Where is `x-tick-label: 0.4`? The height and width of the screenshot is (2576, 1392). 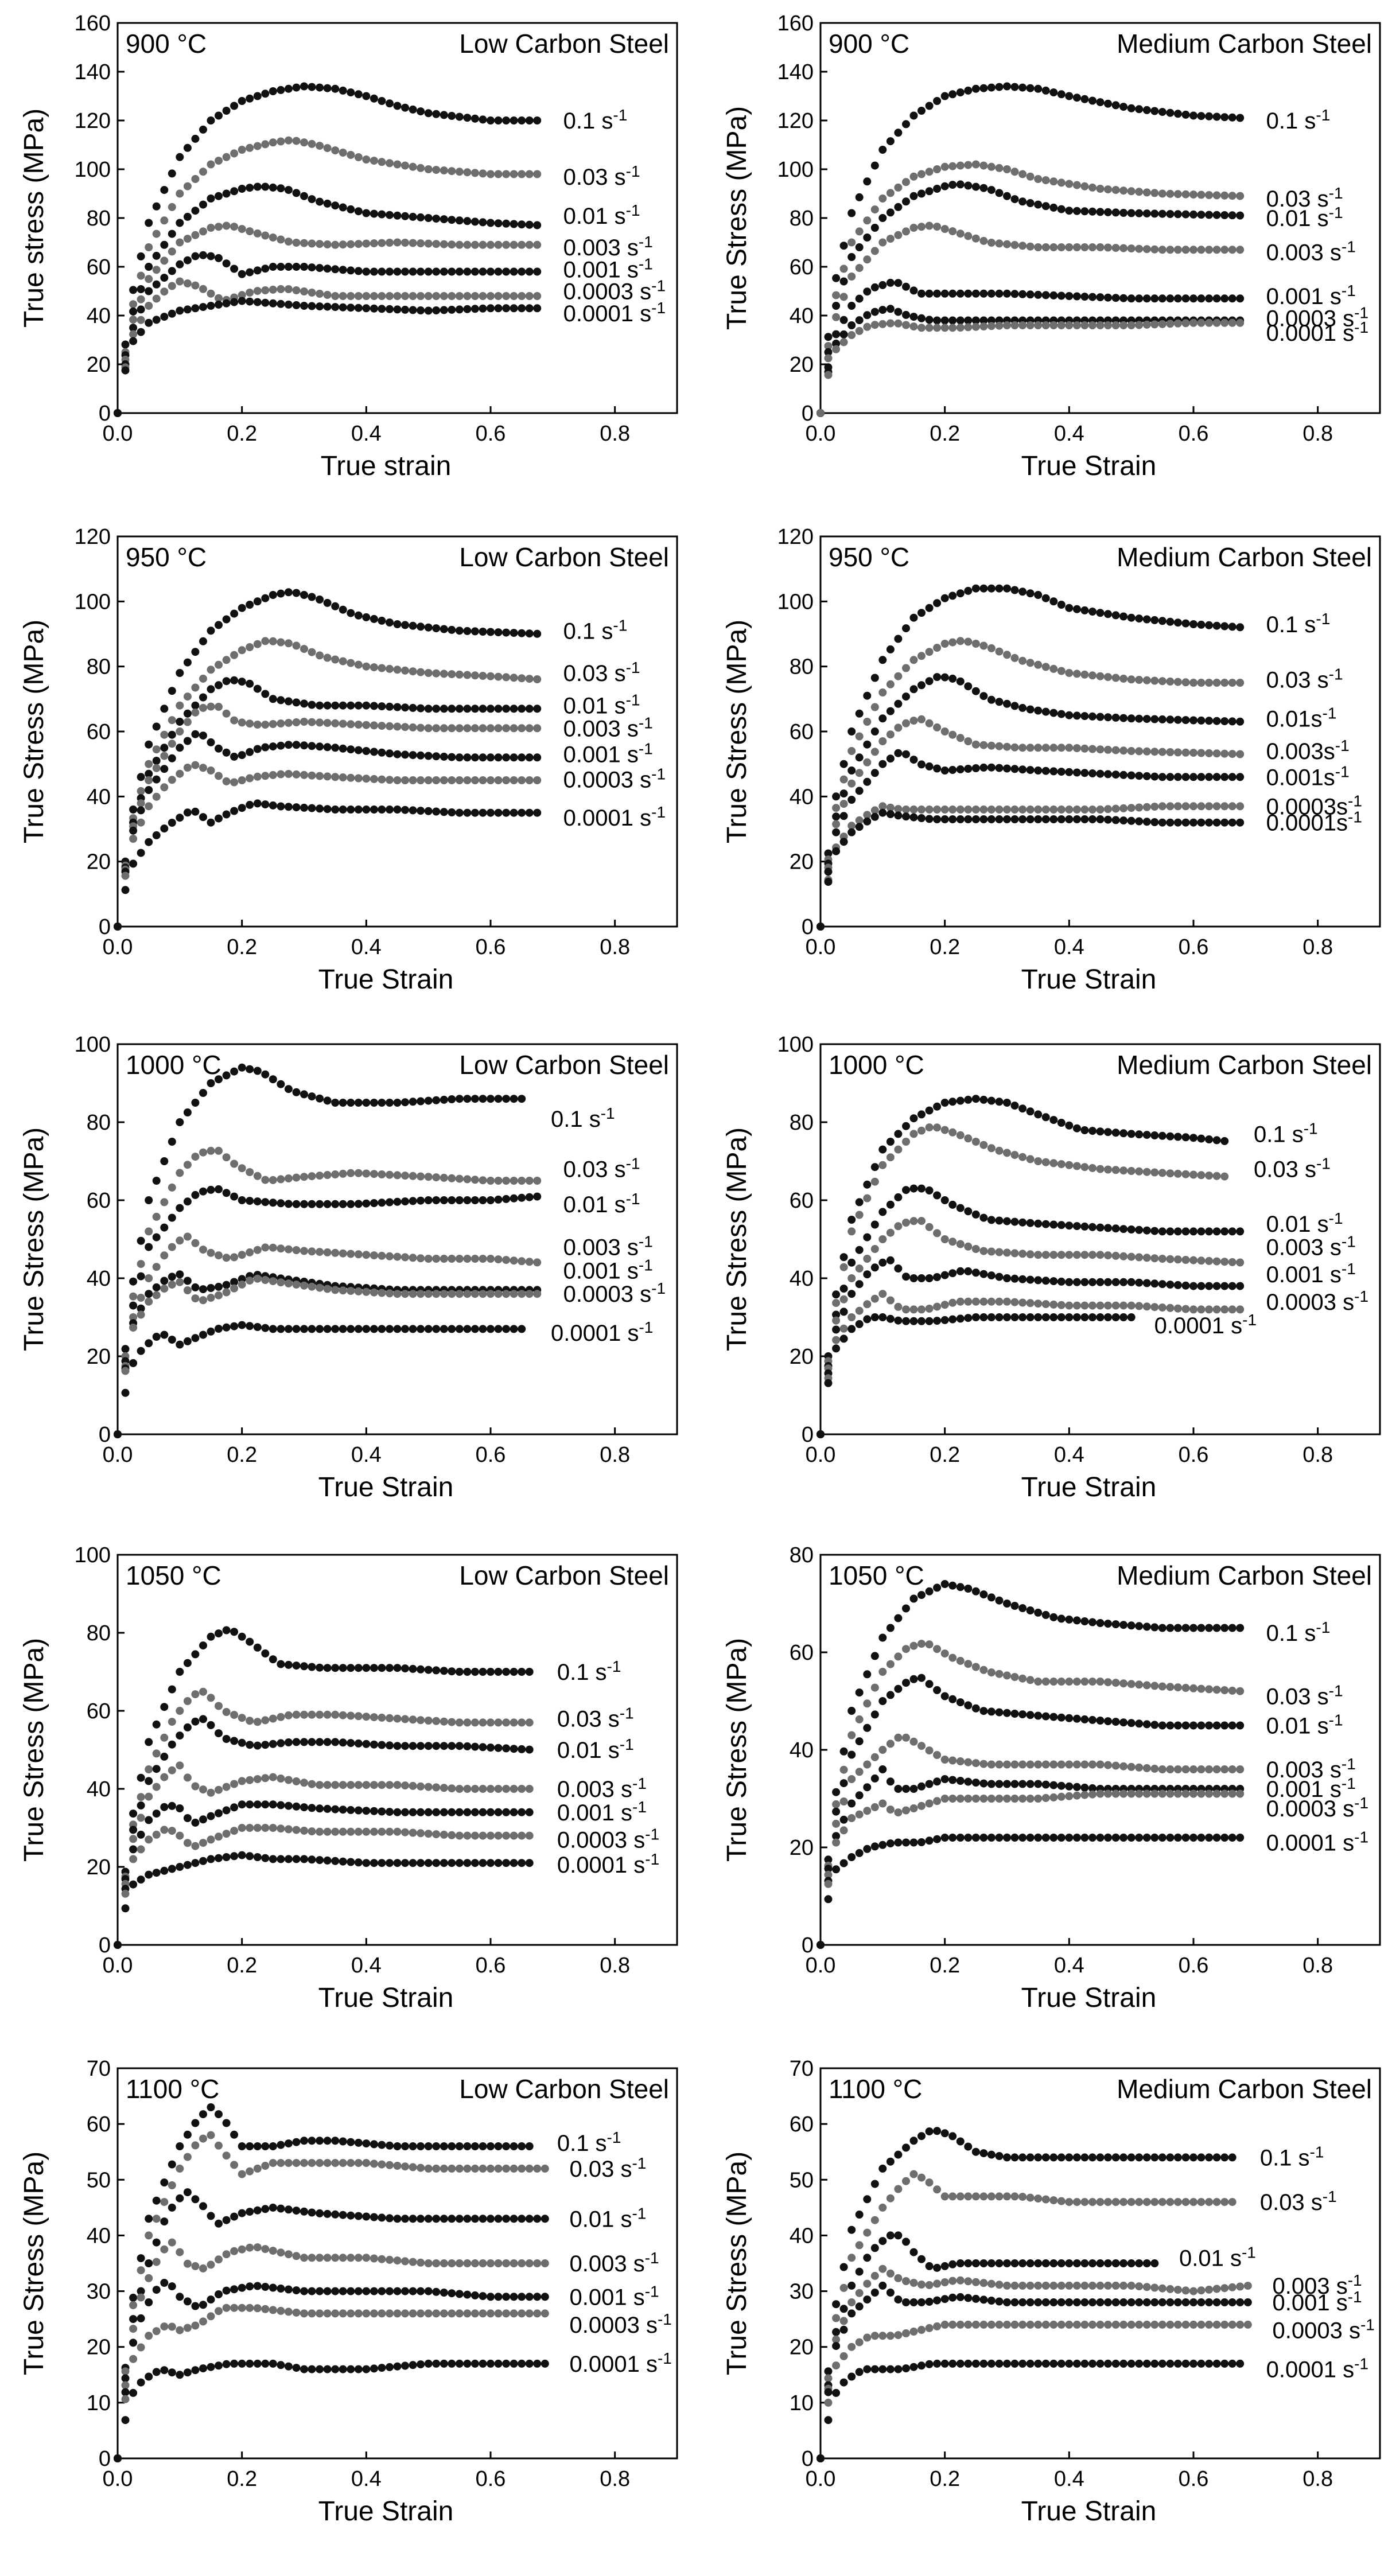 x-tick-label: 0.4 is located at coordinates (366, 1455).